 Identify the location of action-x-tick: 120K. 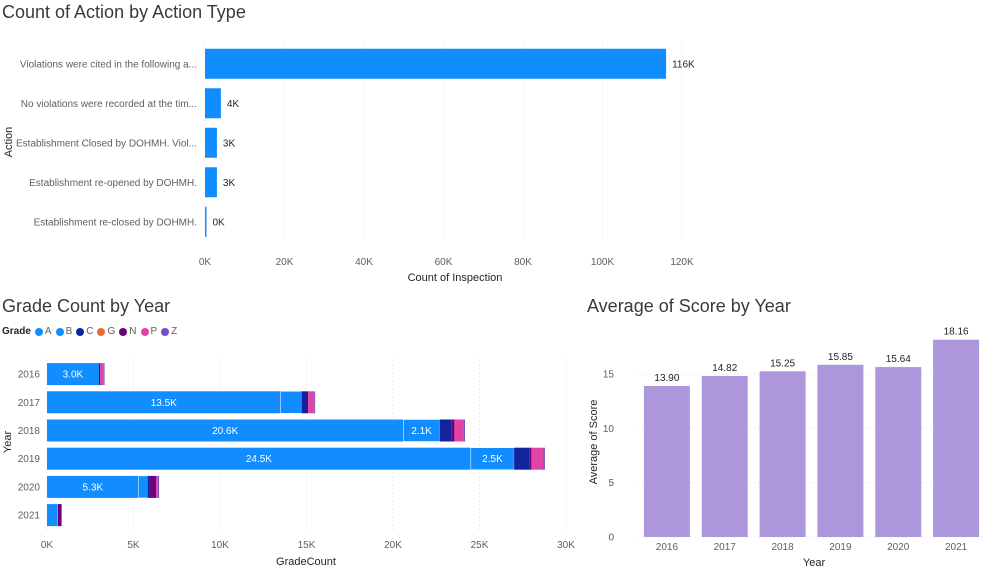
(682, 262).